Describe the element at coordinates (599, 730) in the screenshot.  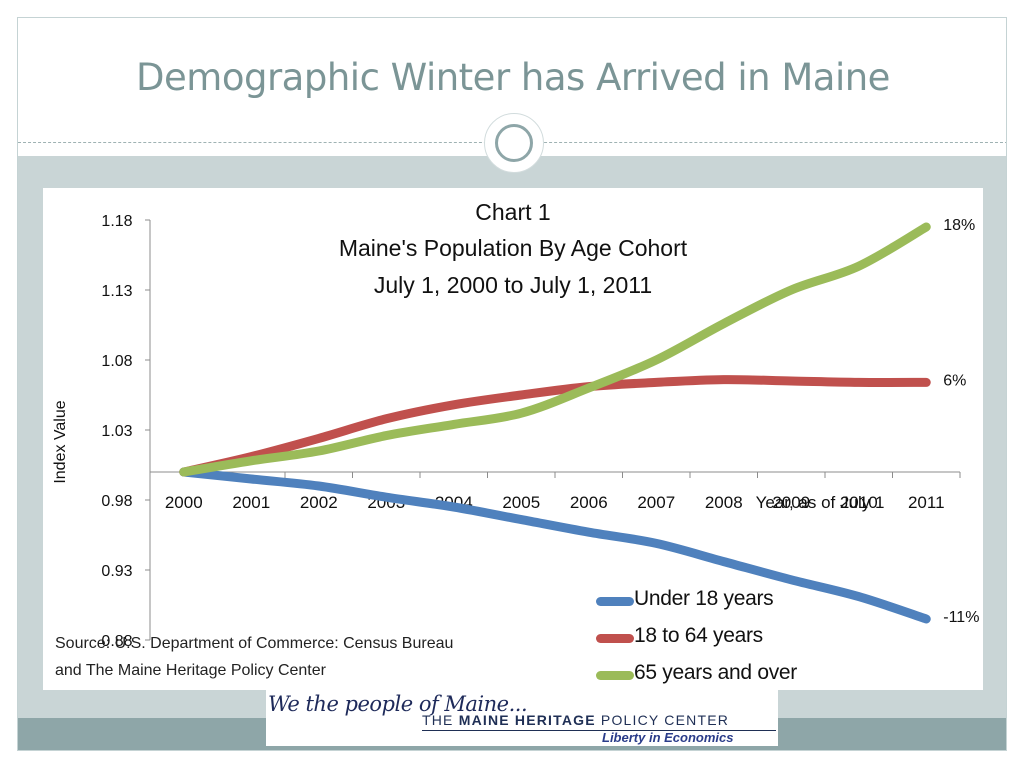
I see `banner-rule` at that location.